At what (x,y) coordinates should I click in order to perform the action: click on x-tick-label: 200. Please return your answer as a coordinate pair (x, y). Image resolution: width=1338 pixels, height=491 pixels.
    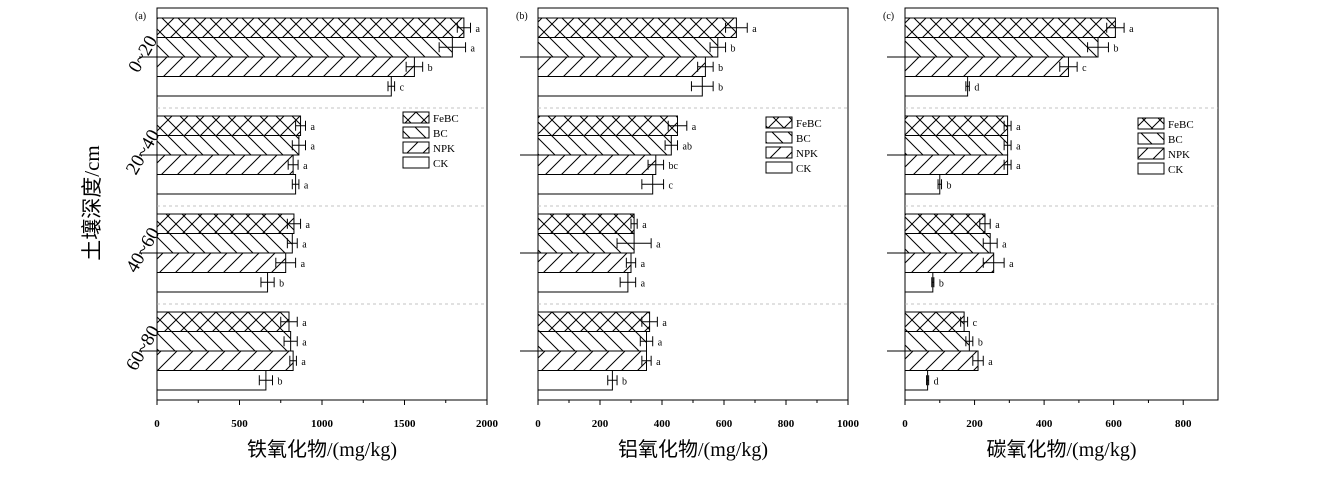
    Looking at the image, I should click on (600, 424).